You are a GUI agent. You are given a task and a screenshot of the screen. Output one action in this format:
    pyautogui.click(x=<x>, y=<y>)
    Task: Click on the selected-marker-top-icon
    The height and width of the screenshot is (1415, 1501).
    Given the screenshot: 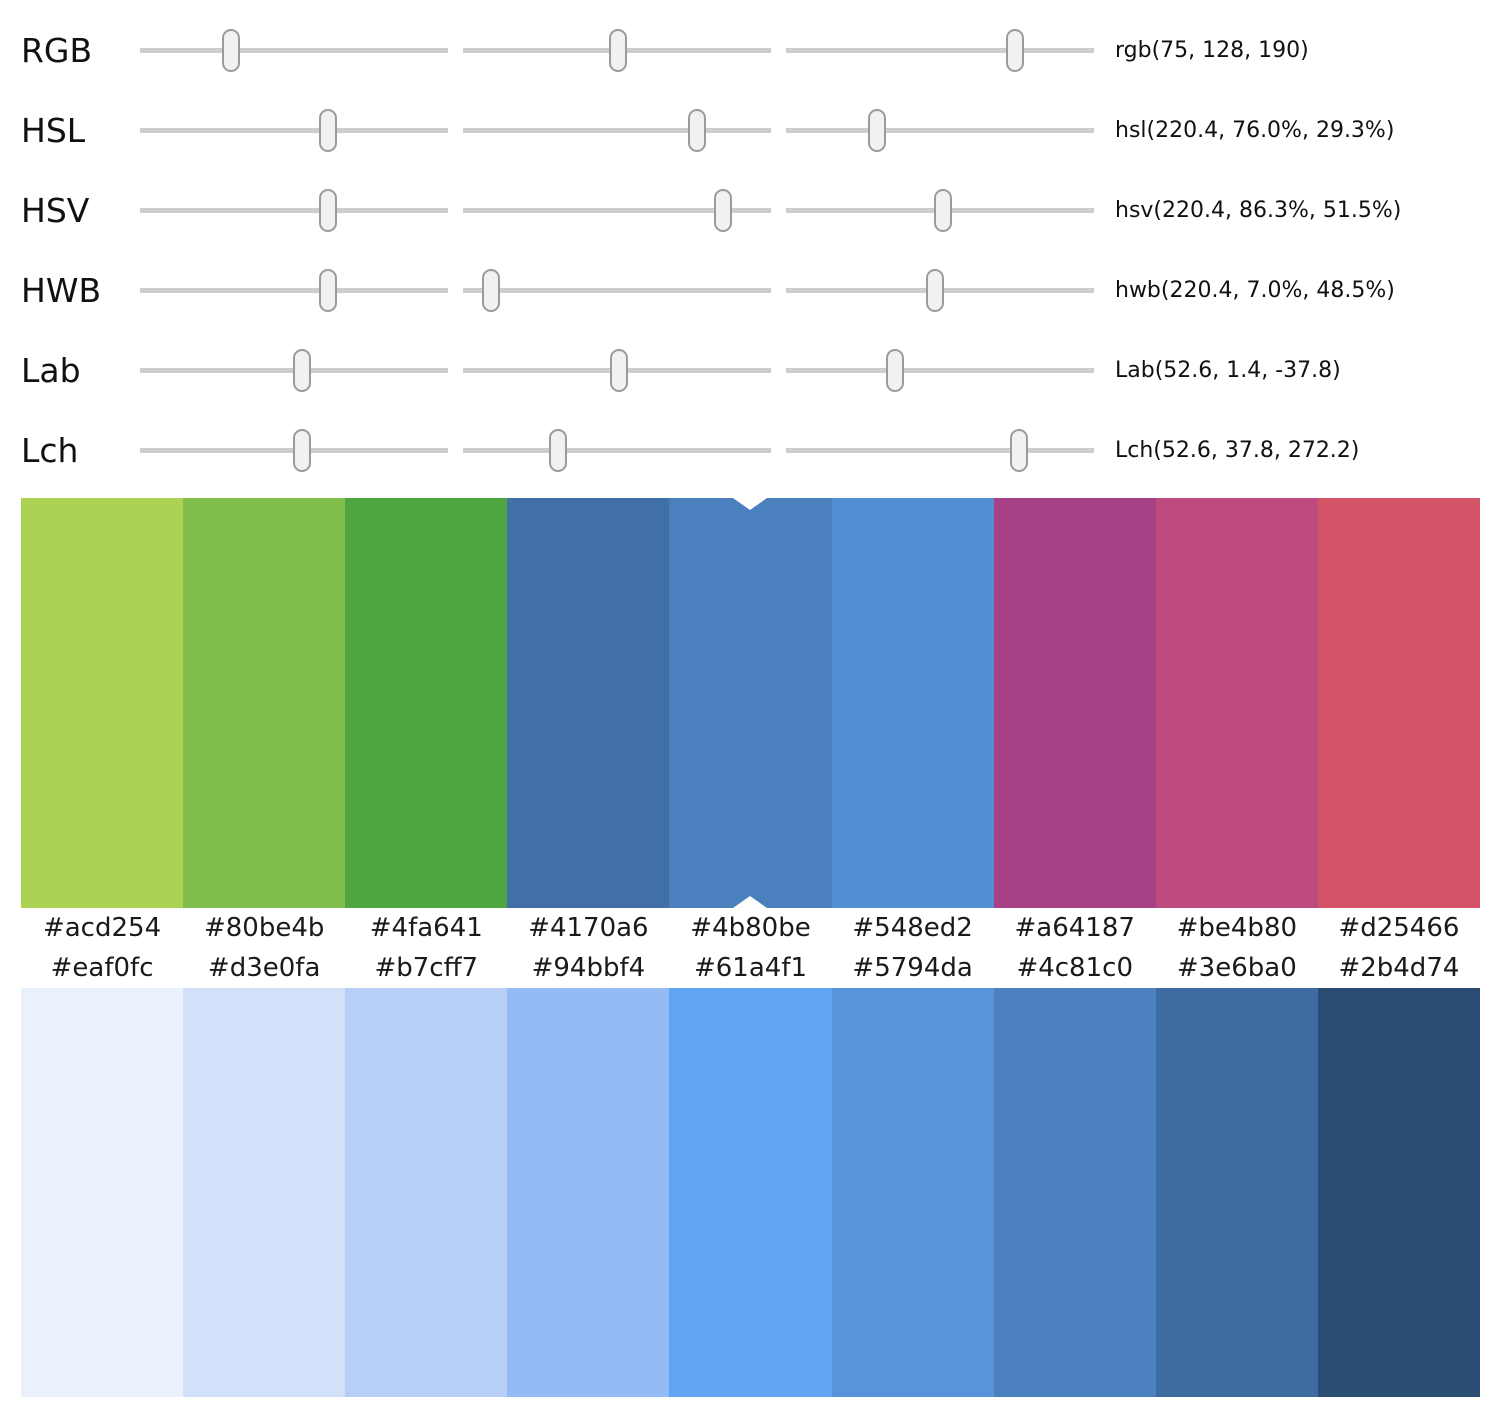 What is the action you would take?
    pyautogui.click(x=750, y=504)
    